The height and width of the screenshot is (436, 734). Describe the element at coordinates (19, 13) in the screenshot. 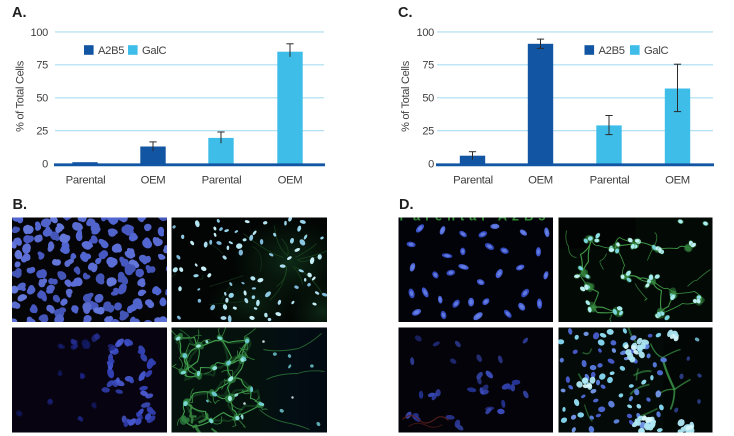

I see `svg-text: A.` at that location.